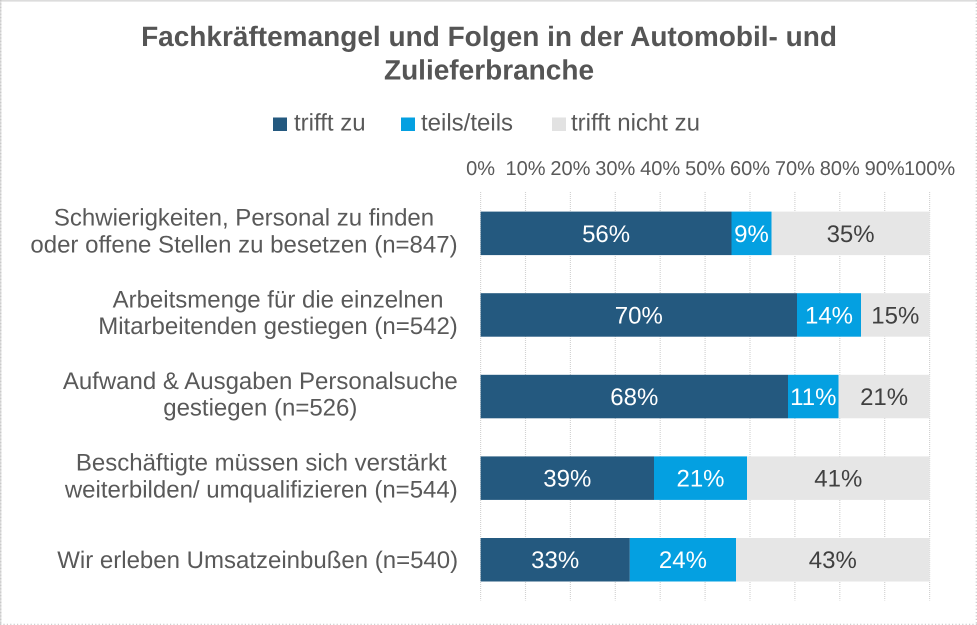 The height and width of the screenshot is (625, 977). Describe the element at coordinates (833, 560) in the screenshot. I see `svg-text: 43%` at that location.